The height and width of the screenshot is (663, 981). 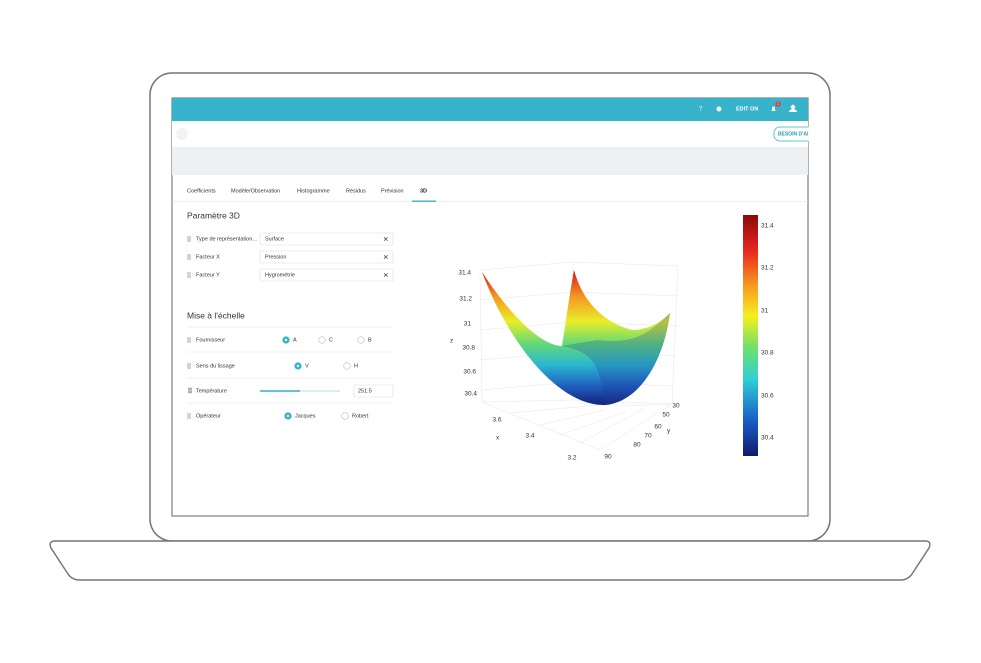 What do you see at coordinates (210, 340) in the screenshot?
I see `row-label: Fournisseur` at bounding box center [210, 340].